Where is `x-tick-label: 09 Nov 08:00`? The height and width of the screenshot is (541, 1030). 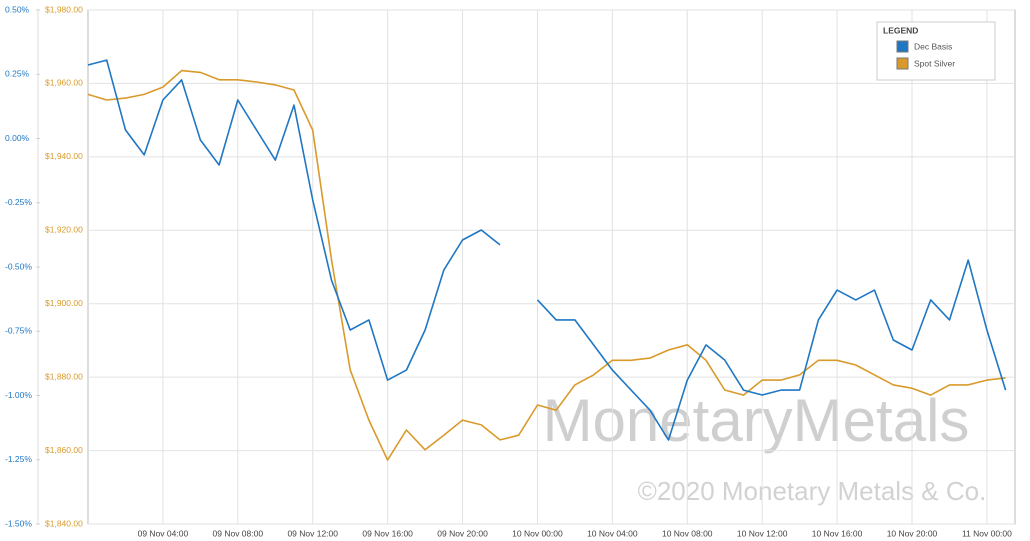
x-tick-label: 09 Nov 08:00 is located at coordinates (238, 533).